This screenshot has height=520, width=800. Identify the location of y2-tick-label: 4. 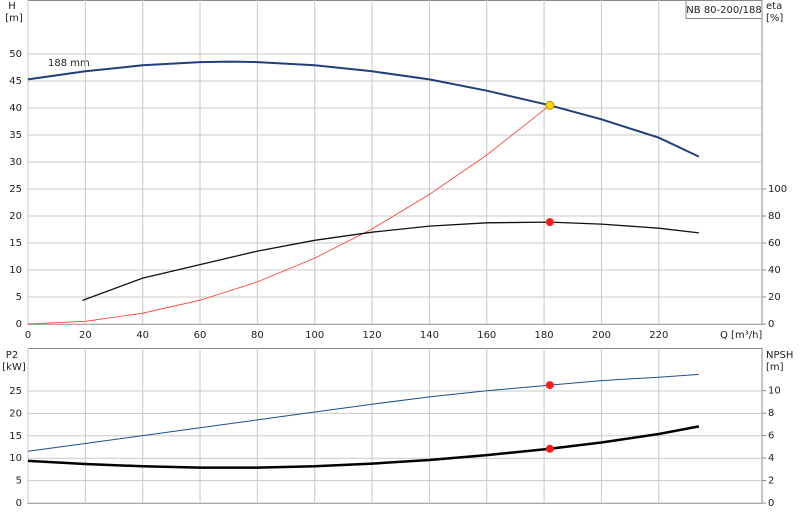
(771, 458).